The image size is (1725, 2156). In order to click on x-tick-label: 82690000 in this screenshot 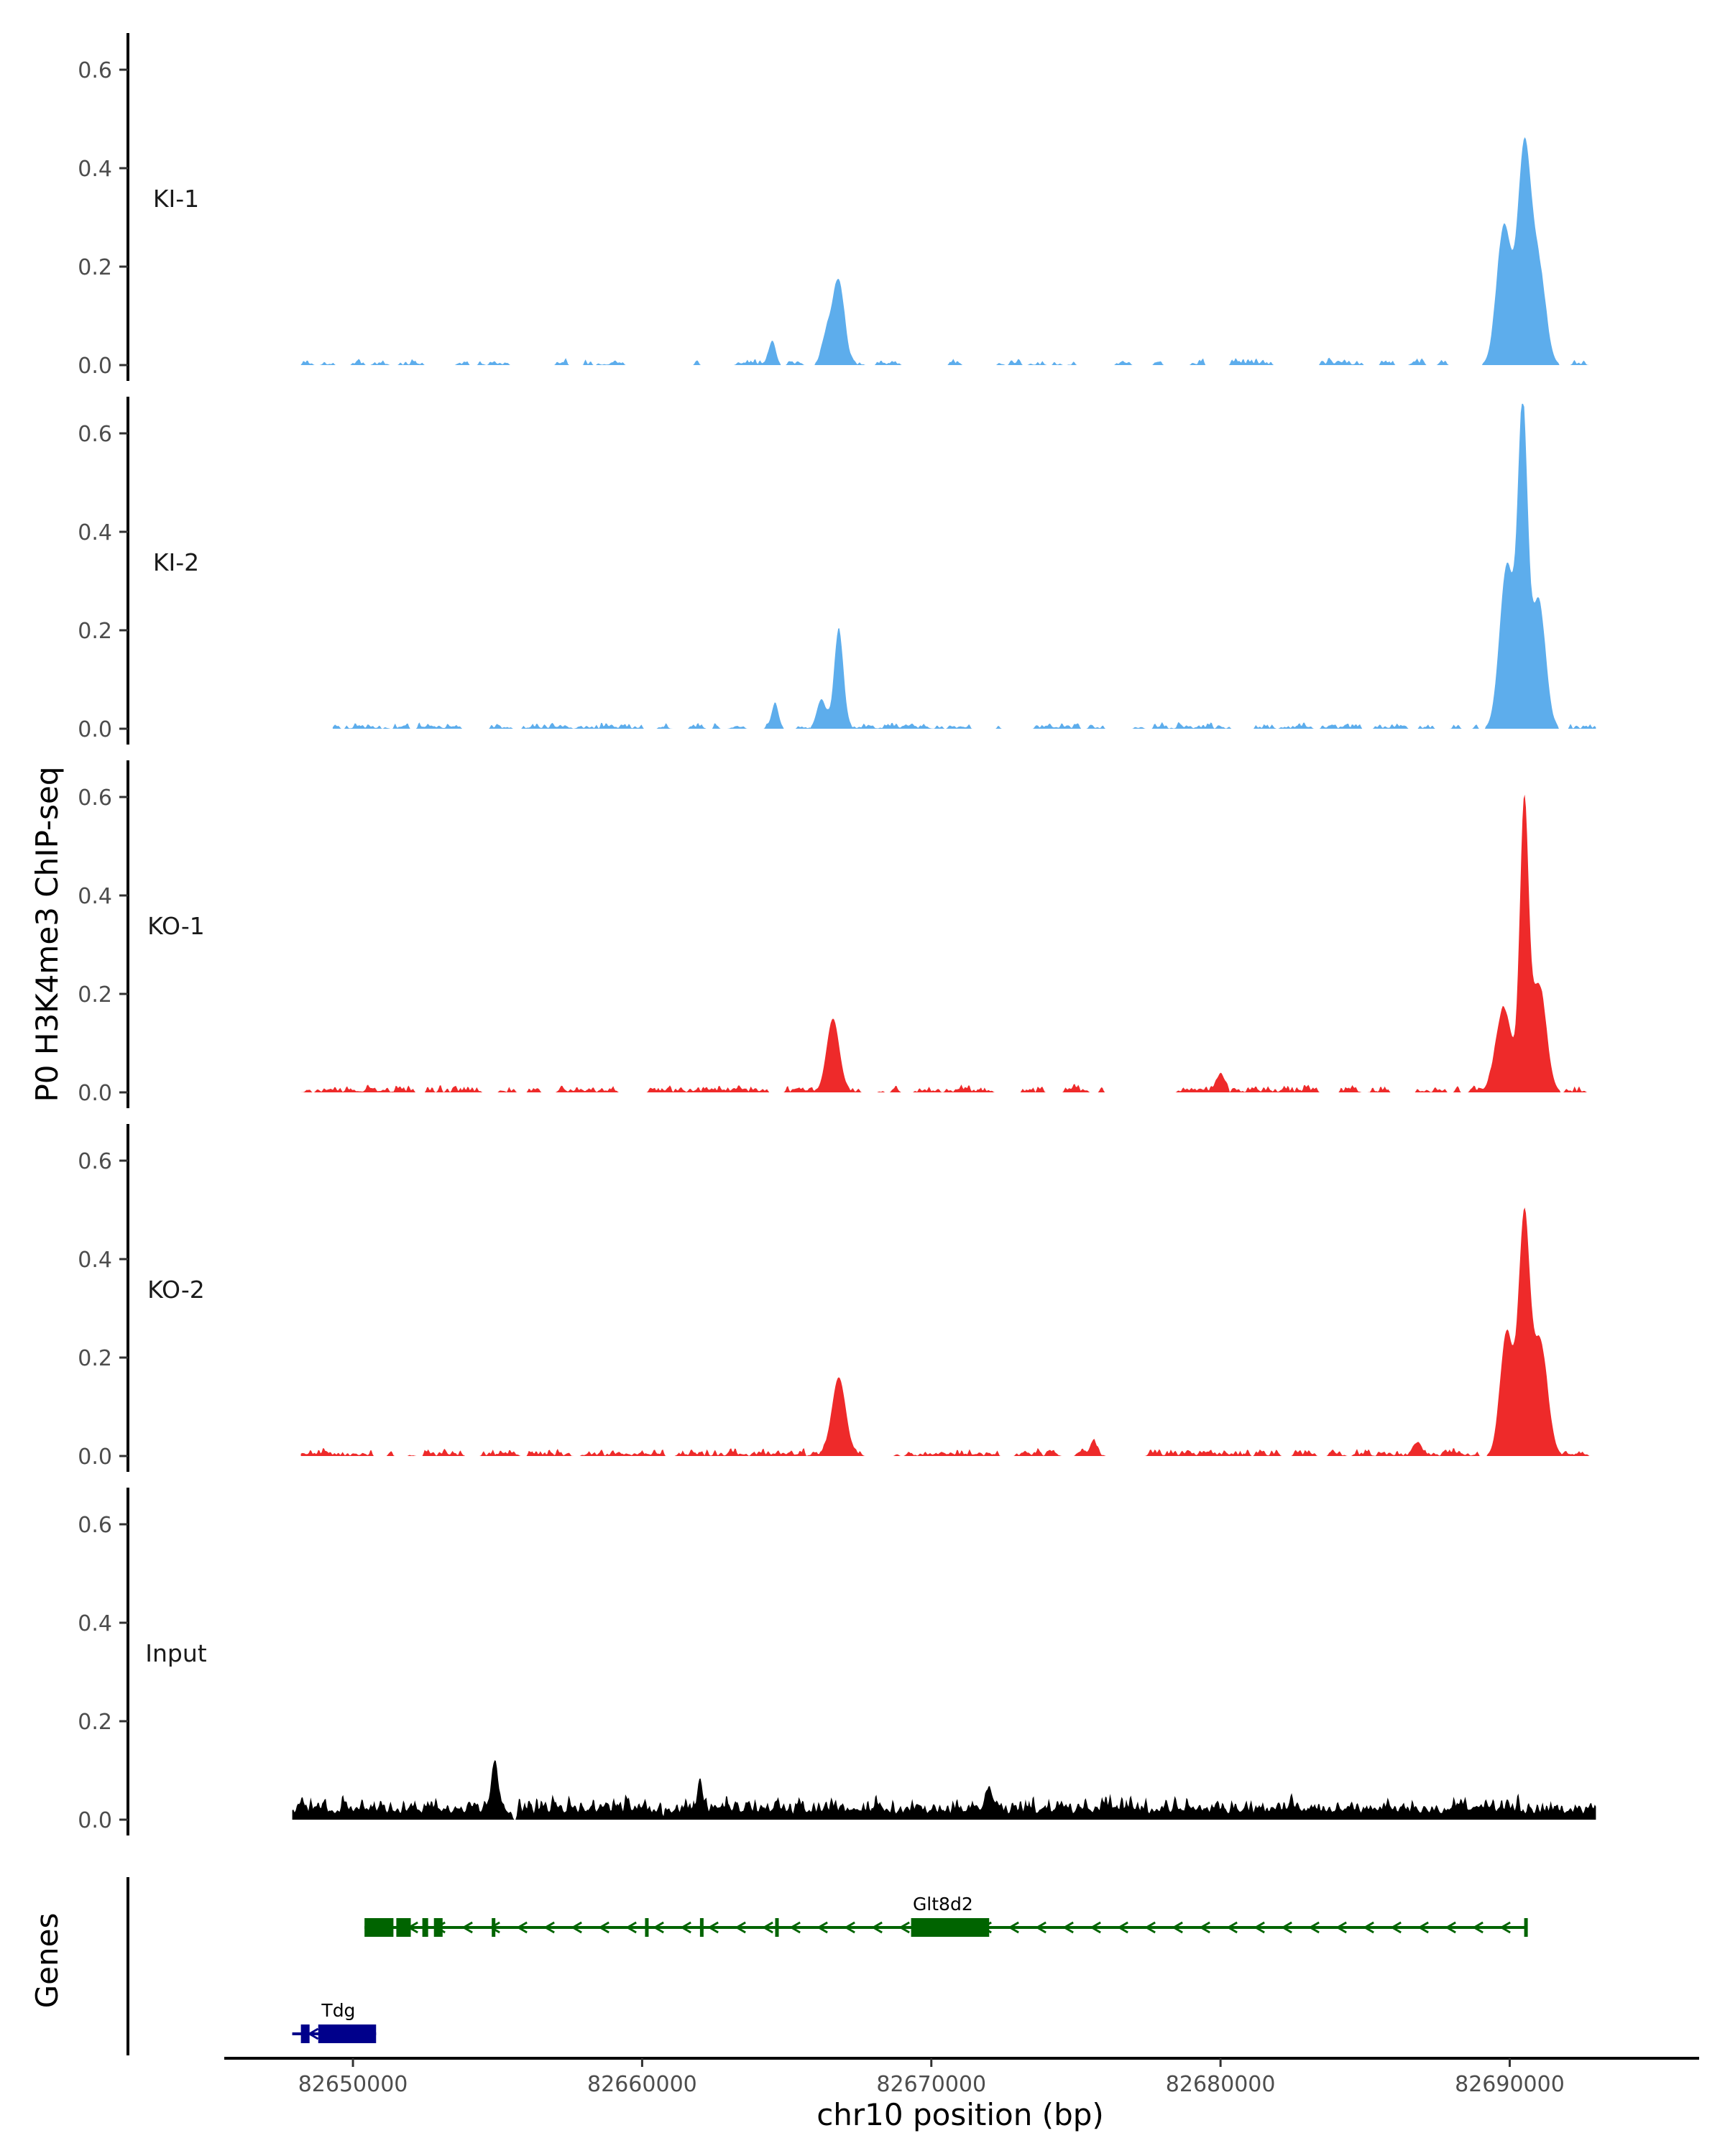, I will do `click(1510, 2084)`.